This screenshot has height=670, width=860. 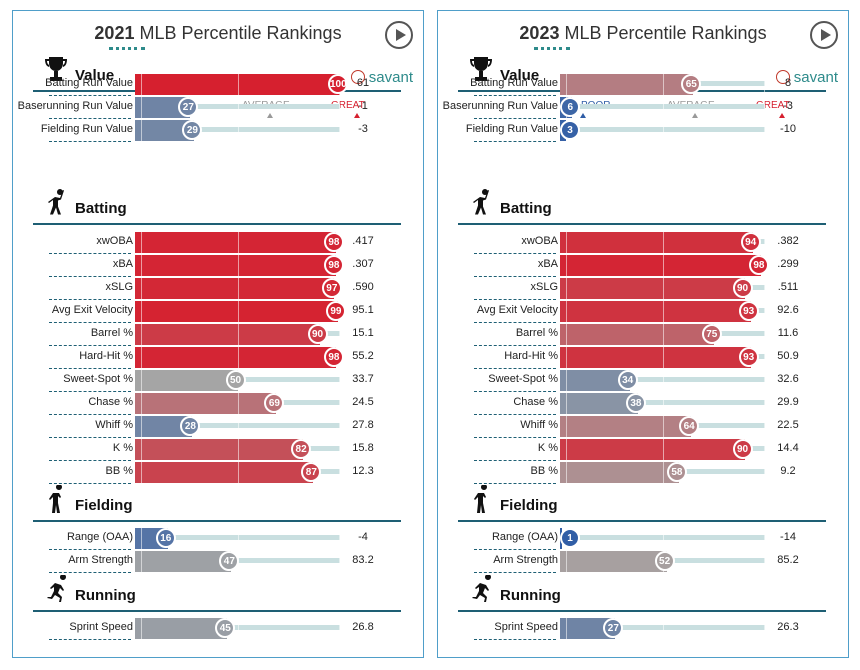 I want to click on percentile-badge: 94, so click(x=750, y=242).